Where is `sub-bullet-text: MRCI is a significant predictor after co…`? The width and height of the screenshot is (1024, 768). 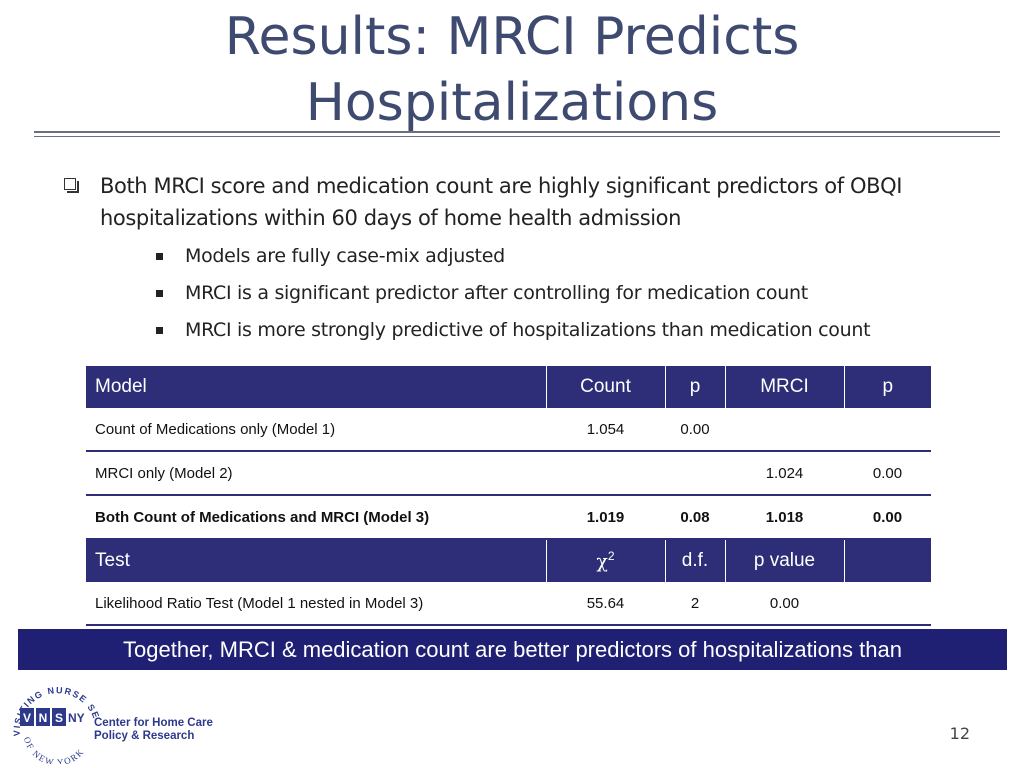 sub-bullet-text: MRCI is a significant predictor after co… is located at coordinates (496, 293).